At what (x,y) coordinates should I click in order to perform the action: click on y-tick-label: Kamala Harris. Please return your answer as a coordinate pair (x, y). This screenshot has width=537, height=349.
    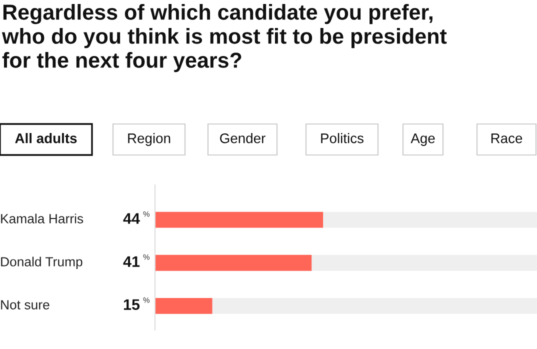
    Looking at the image, I should click on (42, 219).